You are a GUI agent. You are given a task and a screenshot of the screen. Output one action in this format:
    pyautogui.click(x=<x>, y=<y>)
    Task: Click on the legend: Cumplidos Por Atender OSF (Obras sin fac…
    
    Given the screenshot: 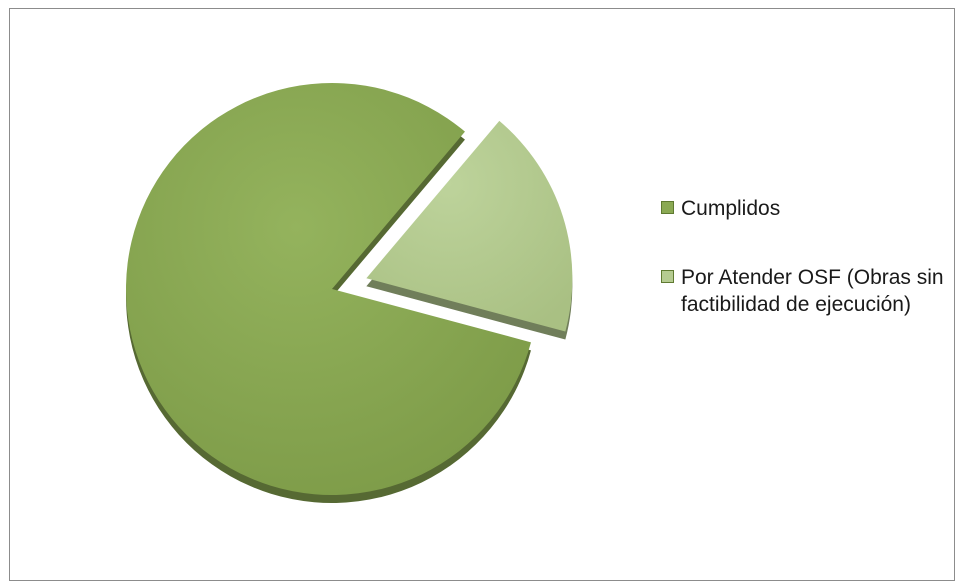 What is the action you would take?
    pyautogui.click(x=806, y=277)
    